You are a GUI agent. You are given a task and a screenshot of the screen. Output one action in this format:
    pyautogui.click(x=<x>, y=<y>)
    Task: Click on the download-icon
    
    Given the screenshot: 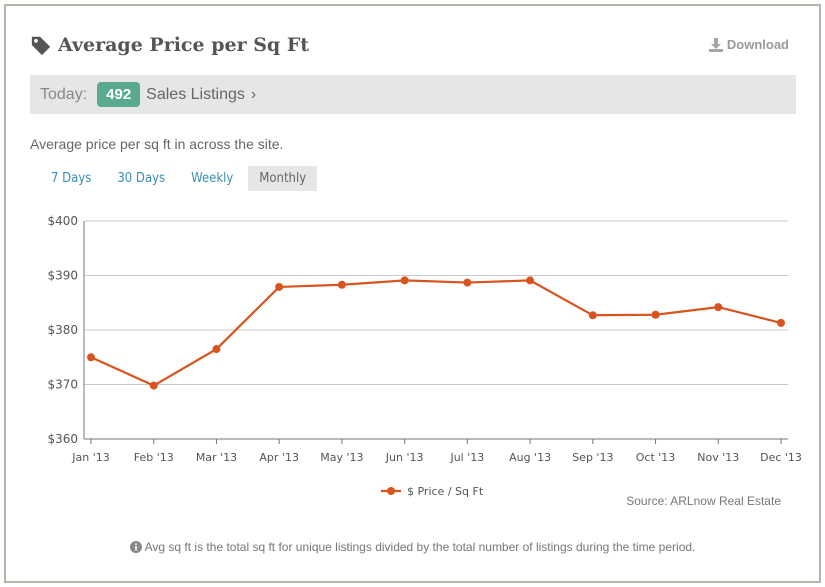 What is the action you would take?
    pyautogui.click(x=715, y=44)
    